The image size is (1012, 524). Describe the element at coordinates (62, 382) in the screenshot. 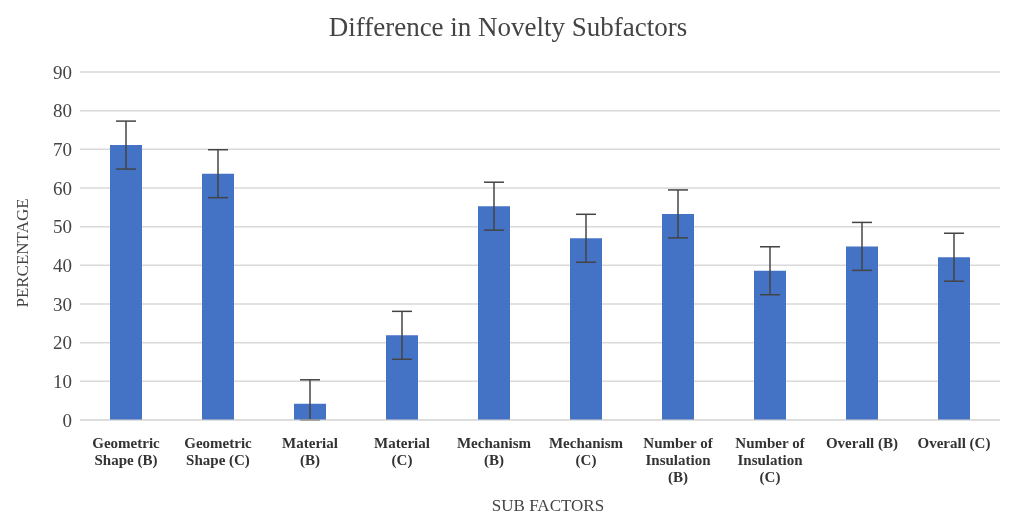

I see `y-tick-label: 10` at that location.